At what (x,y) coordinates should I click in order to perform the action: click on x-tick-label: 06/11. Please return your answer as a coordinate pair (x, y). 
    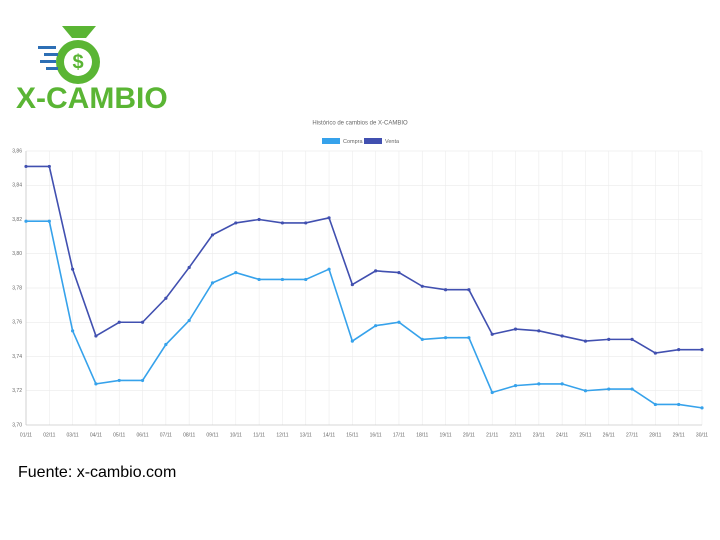
    Looking at the image, I should click on (142, 435).